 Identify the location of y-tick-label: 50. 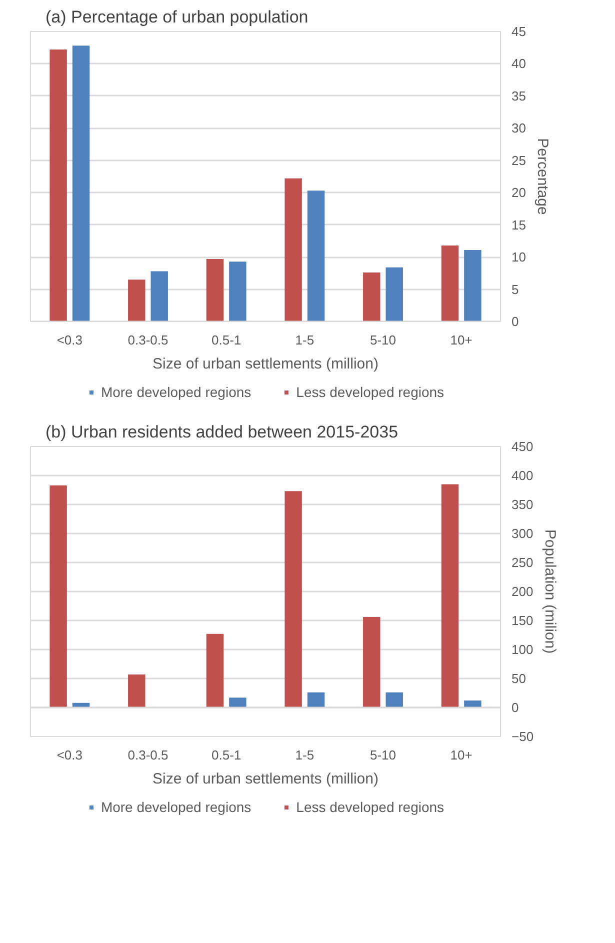
(519, 678).